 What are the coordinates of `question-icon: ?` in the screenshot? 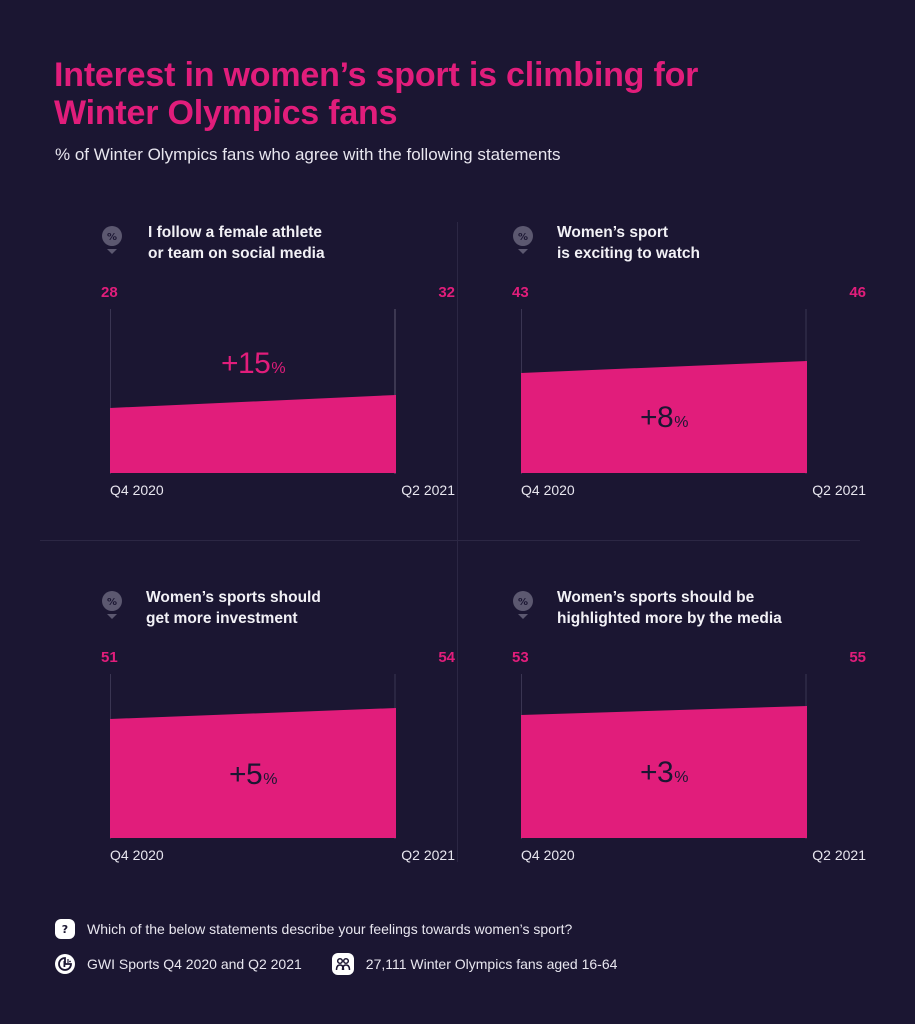 It's located at (65, 929).